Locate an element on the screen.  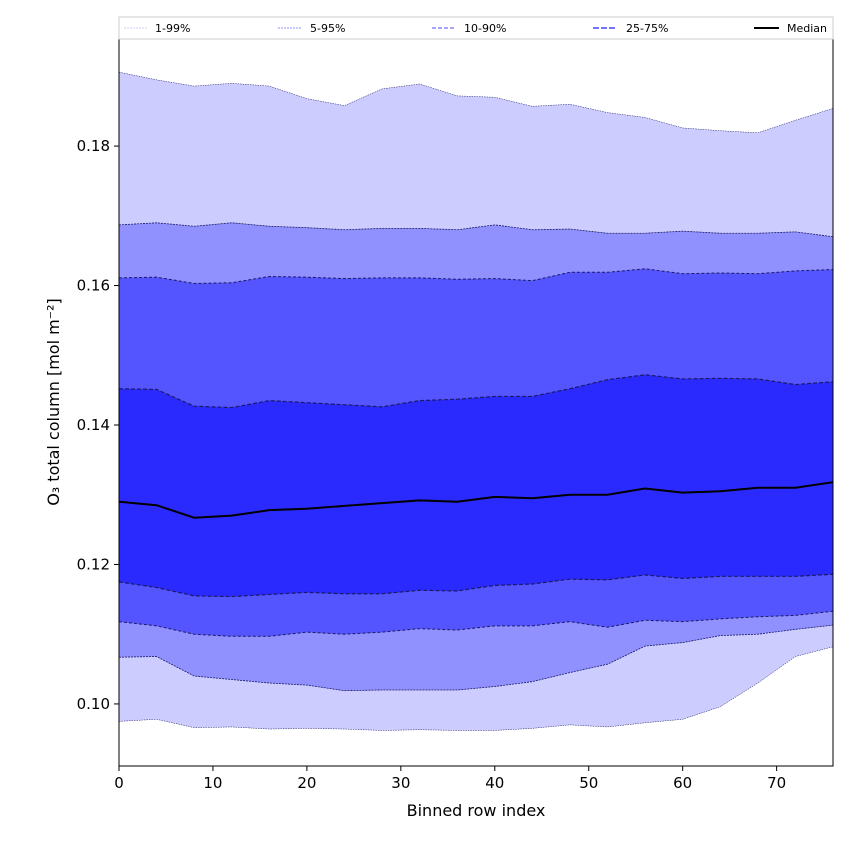
x-tick-label: 20 is located at coordinates (306, 783).